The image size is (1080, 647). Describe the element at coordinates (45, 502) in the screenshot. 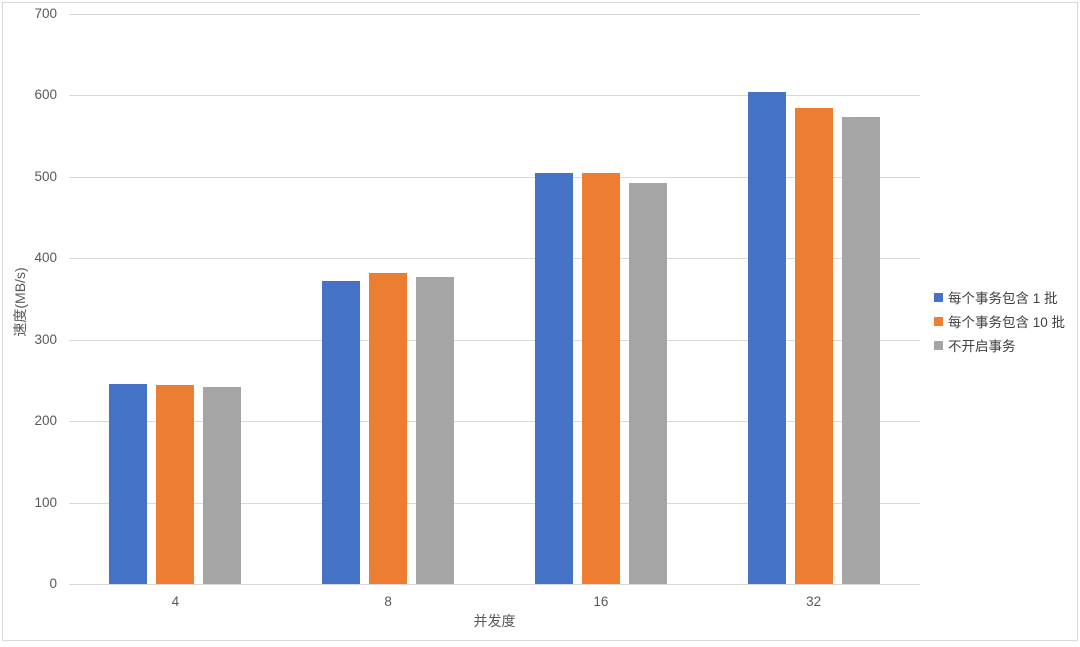

I see `y-axis-tick-label: 100` at that location.